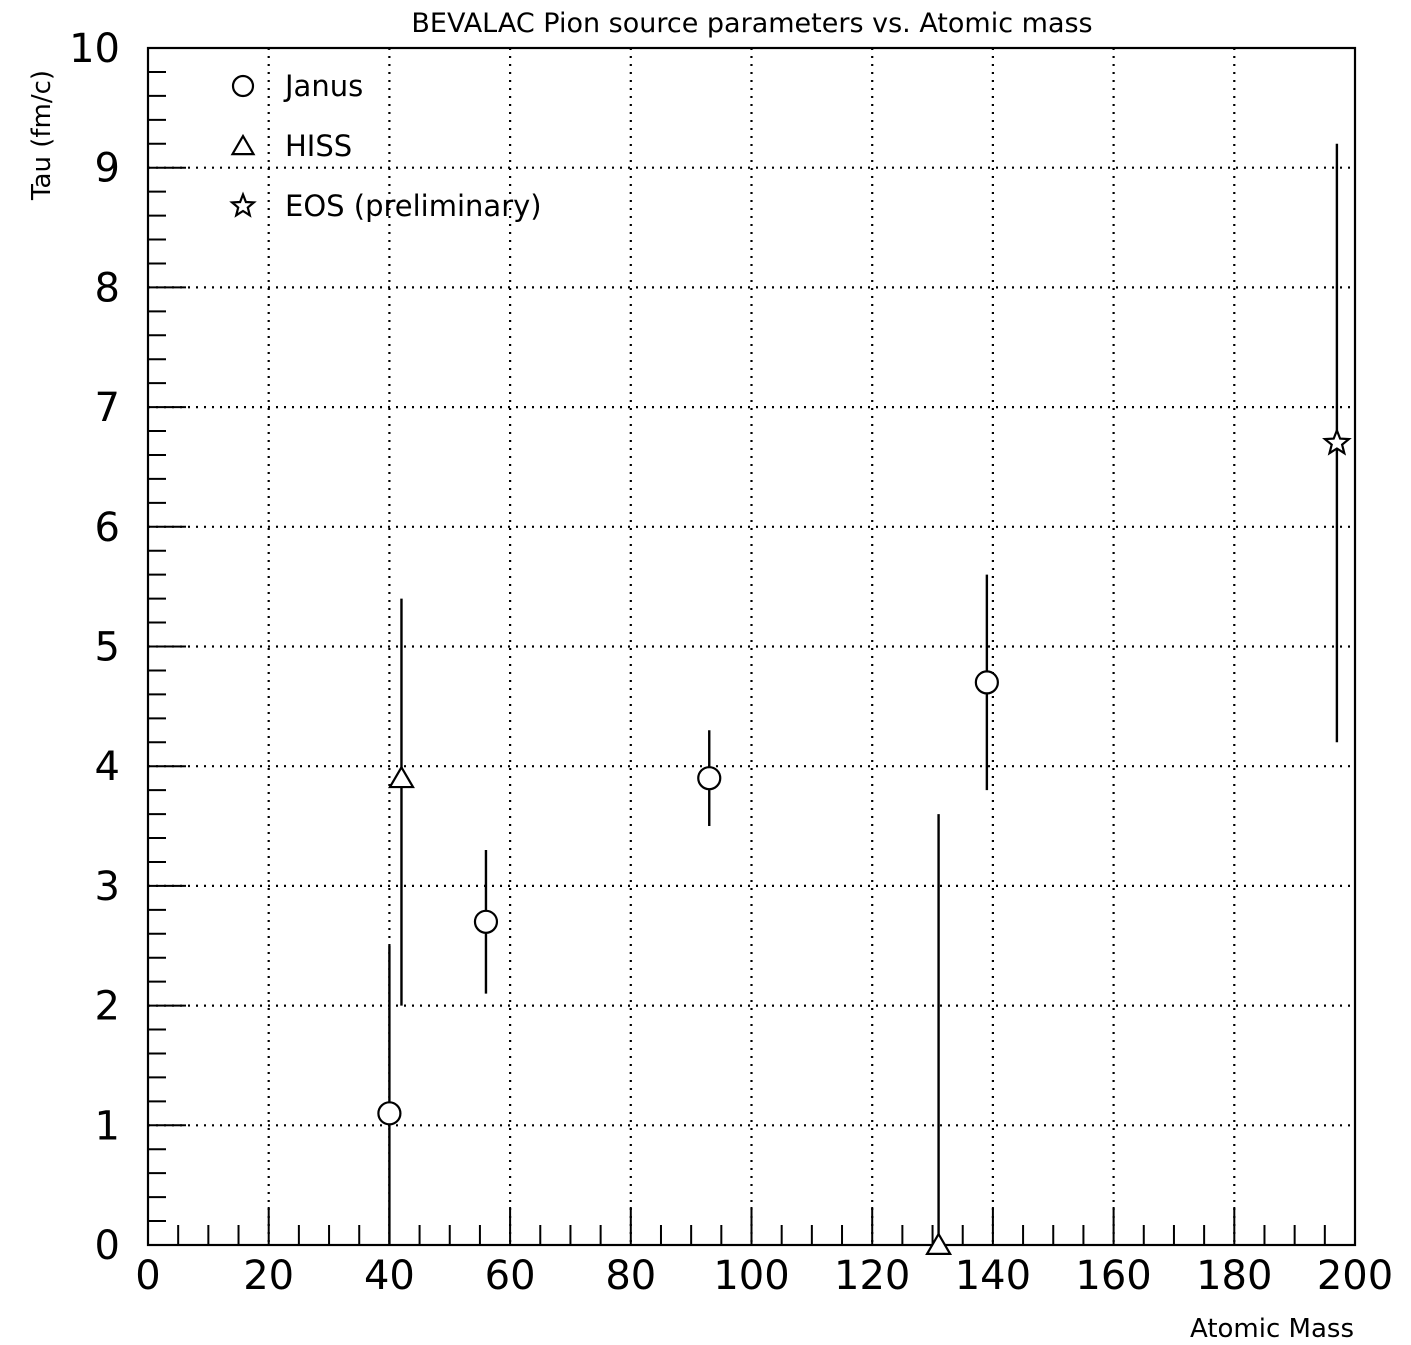  I want to click on y-tick-label: 7, so click(107, 408).